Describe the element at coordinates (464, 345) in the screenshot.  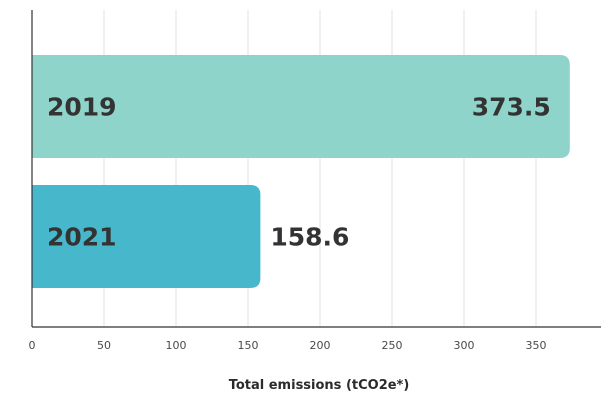
I see `x-tick-label: 300` at that location.